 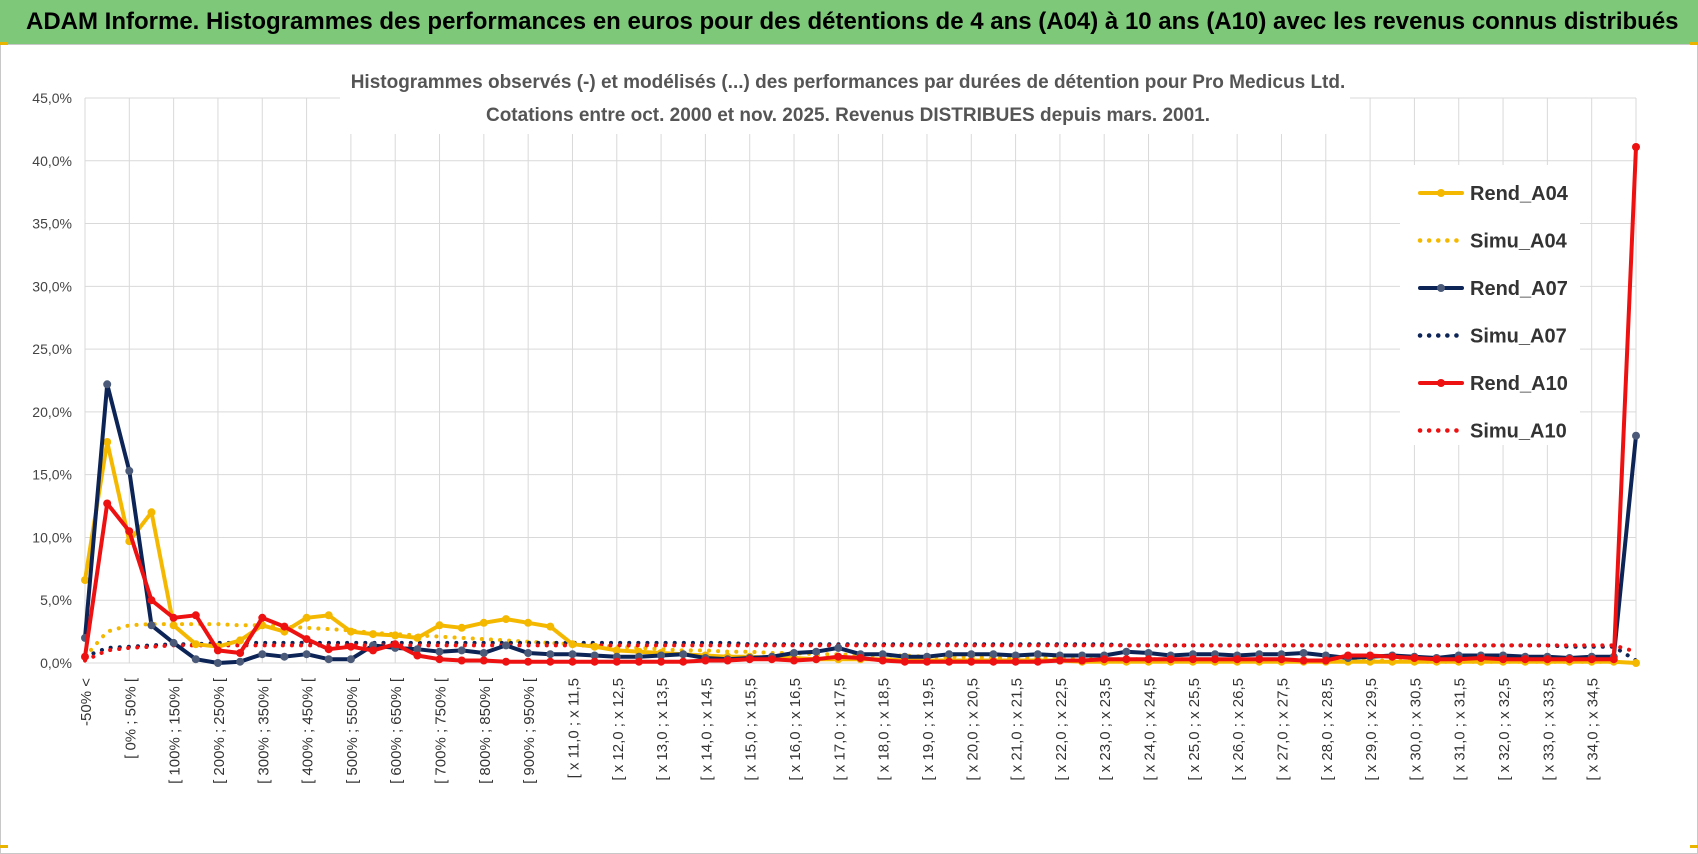 What do you see at coordinates (972, 729) in the screenshot?
I see `x-tick-label: [ x 20,0 ; x 20,5` at bounding box center [972, 729].